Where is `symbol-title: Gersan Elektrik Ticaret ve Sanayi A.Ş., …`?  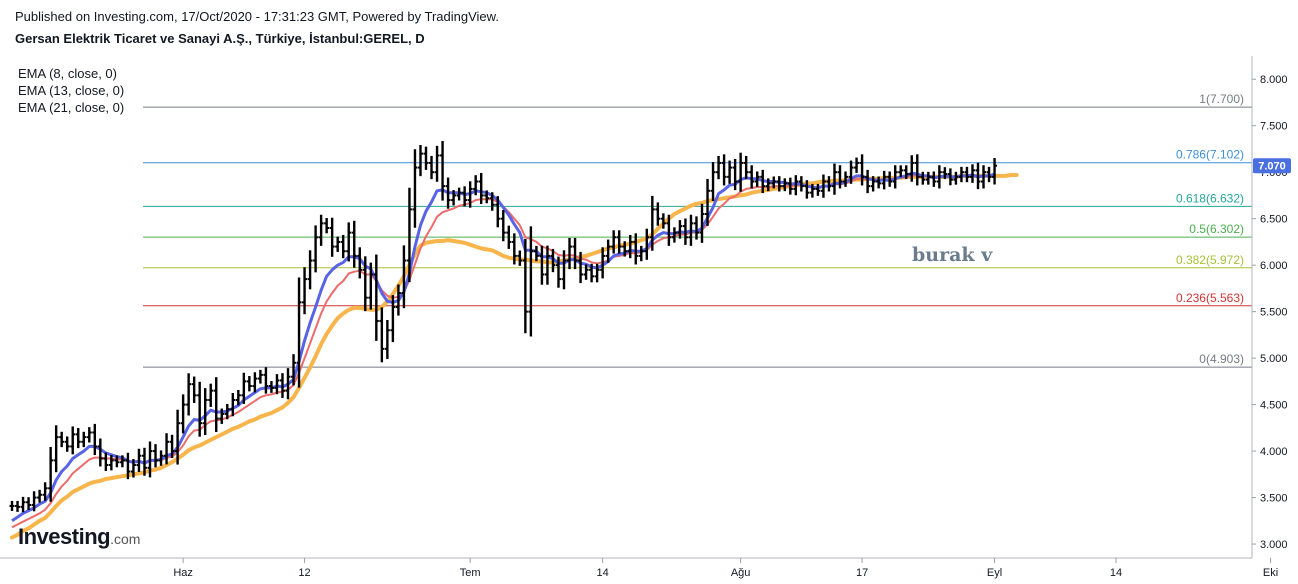
symbol-title: Gersan Elektrik Ticaret ve Sanayi A.Ş., … is located at coordinates (220, 38).